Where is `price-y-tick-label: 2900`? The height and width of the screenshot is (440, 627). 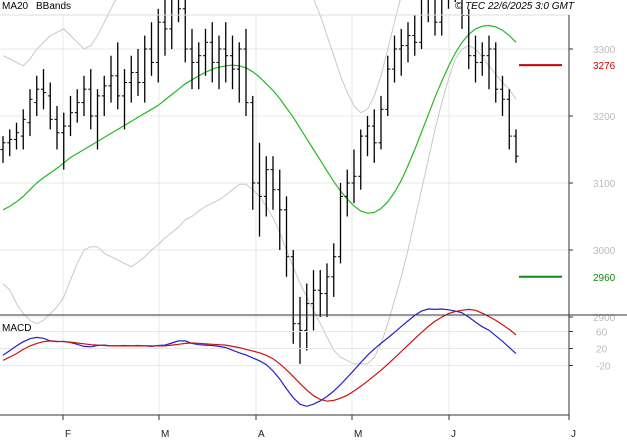
price-y-tick-label: 2900 is located at coordinates (604, 318).